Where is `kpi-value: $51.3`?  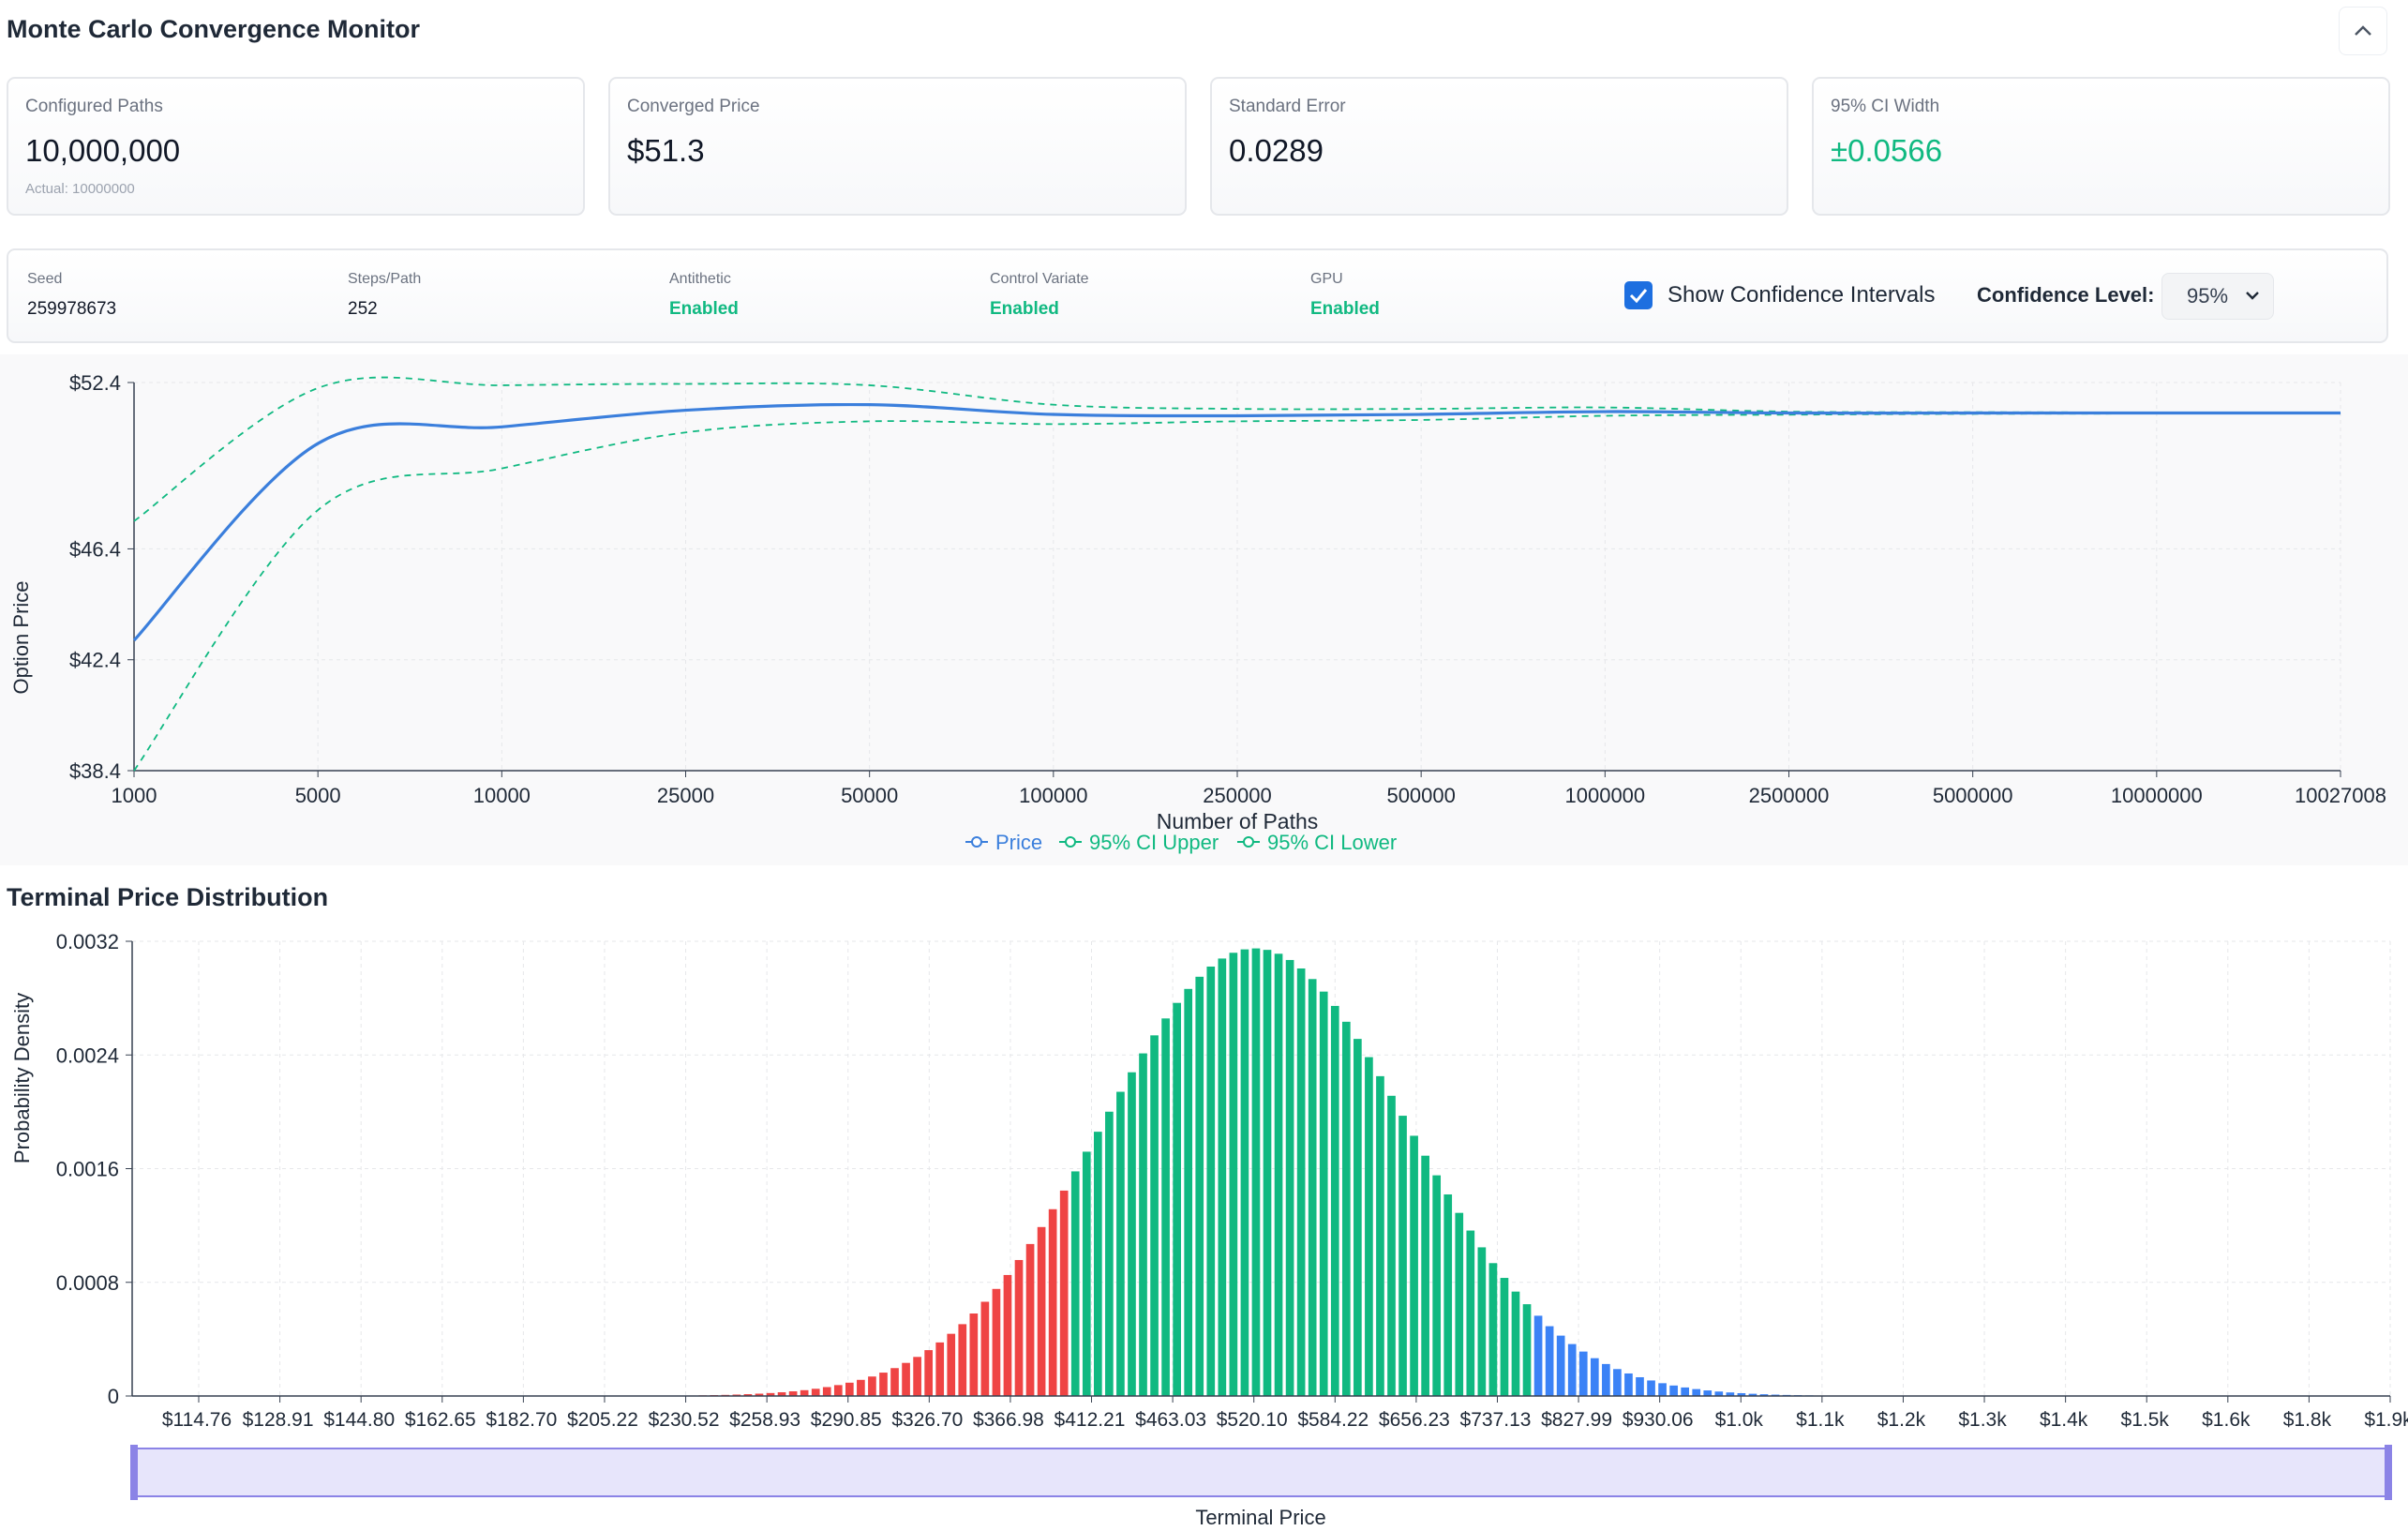 kpi-value: $51.3 is located at coordinates (666, 150).